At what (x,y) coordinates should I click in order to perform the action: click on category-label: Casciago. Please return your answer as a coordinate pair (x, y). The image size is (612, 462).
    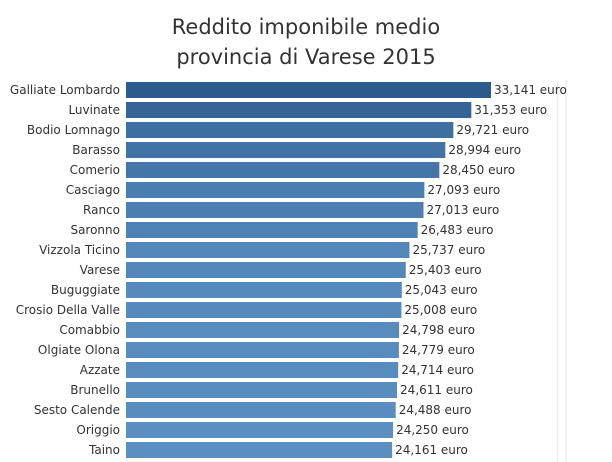
    Looking at the image, I should click on (93, 190).